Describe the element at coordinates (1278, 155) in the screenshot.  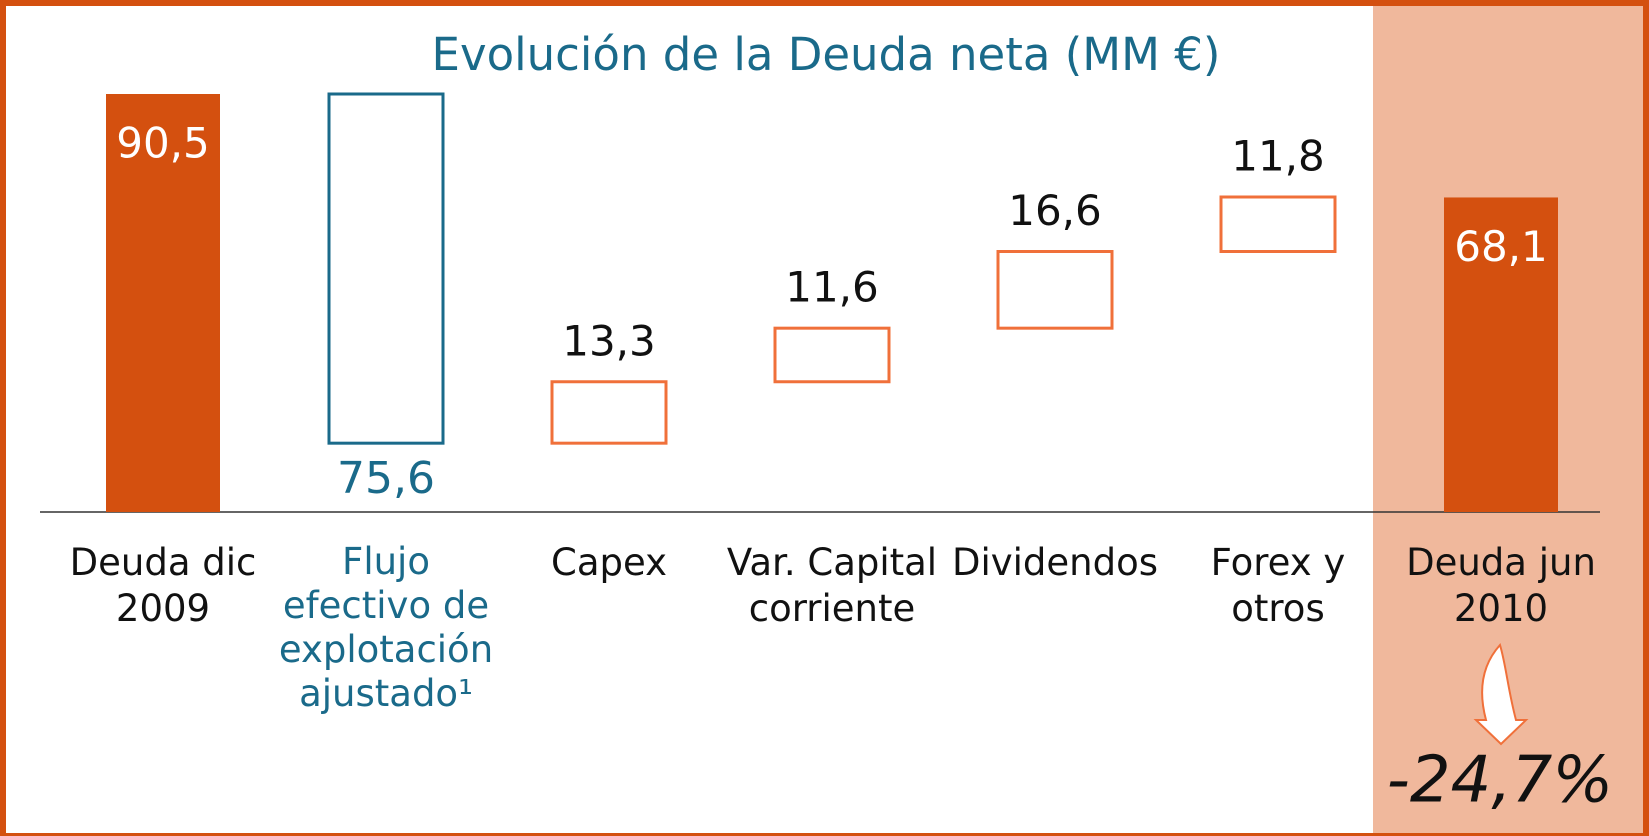
I see `value-label: 11,8` at that location.